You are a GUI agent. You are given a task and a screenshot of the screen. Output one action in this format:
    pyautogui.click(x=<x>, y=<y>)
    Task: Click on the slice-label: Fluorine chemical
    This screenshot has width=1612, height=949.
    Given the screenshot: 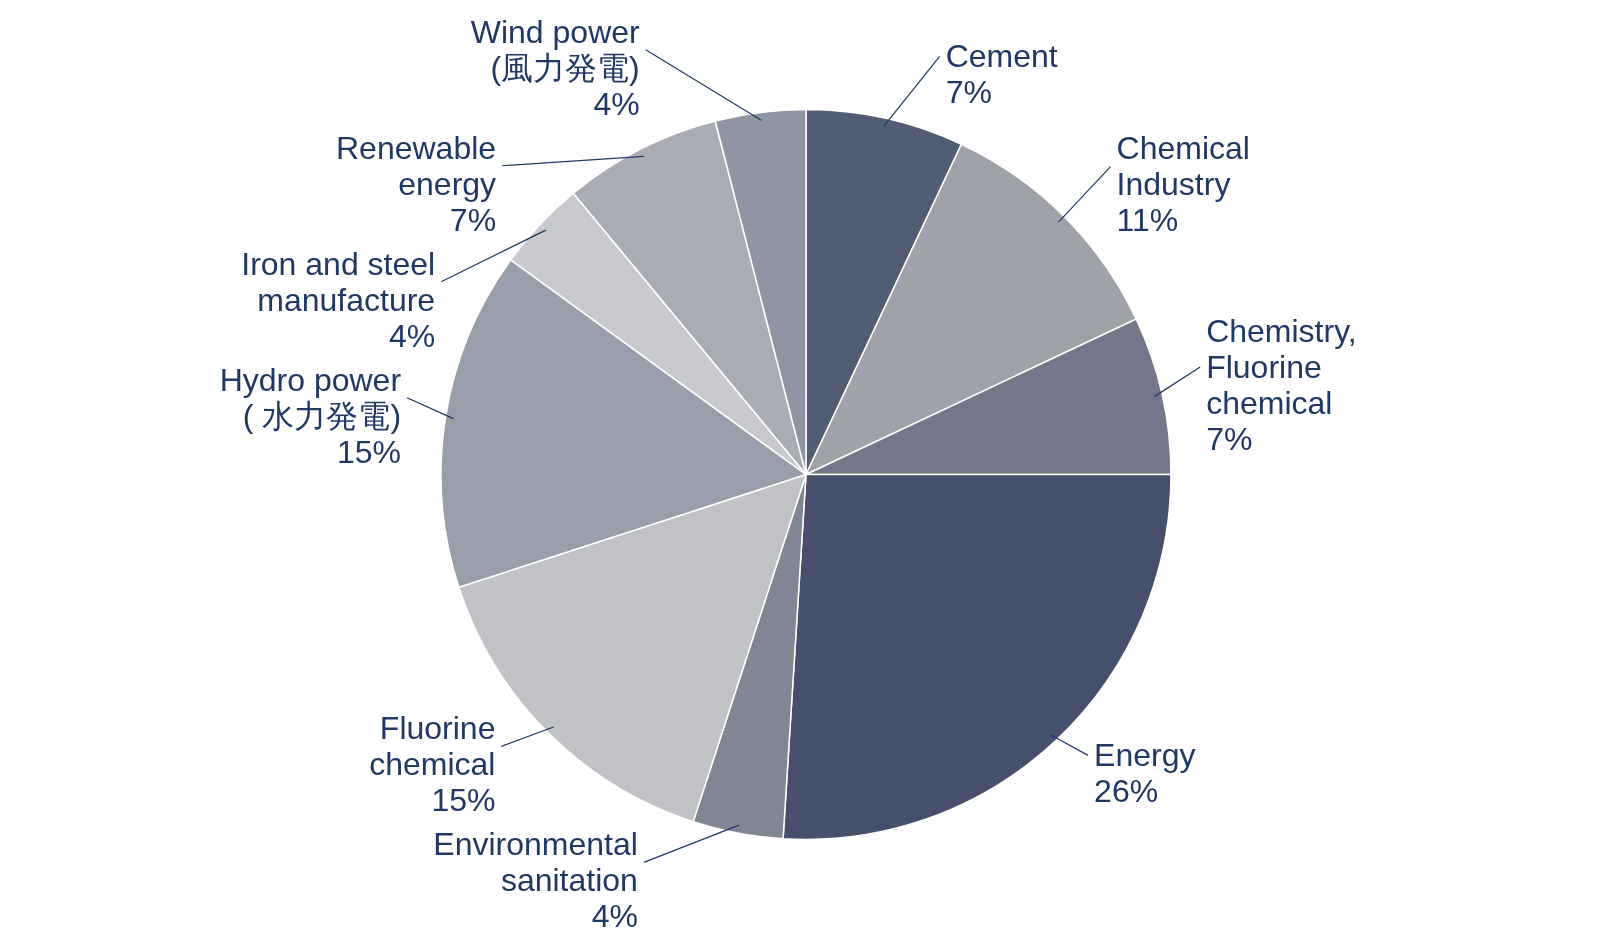 What is the action you would take?
    pyautogui.click(x=432, y=746)
    